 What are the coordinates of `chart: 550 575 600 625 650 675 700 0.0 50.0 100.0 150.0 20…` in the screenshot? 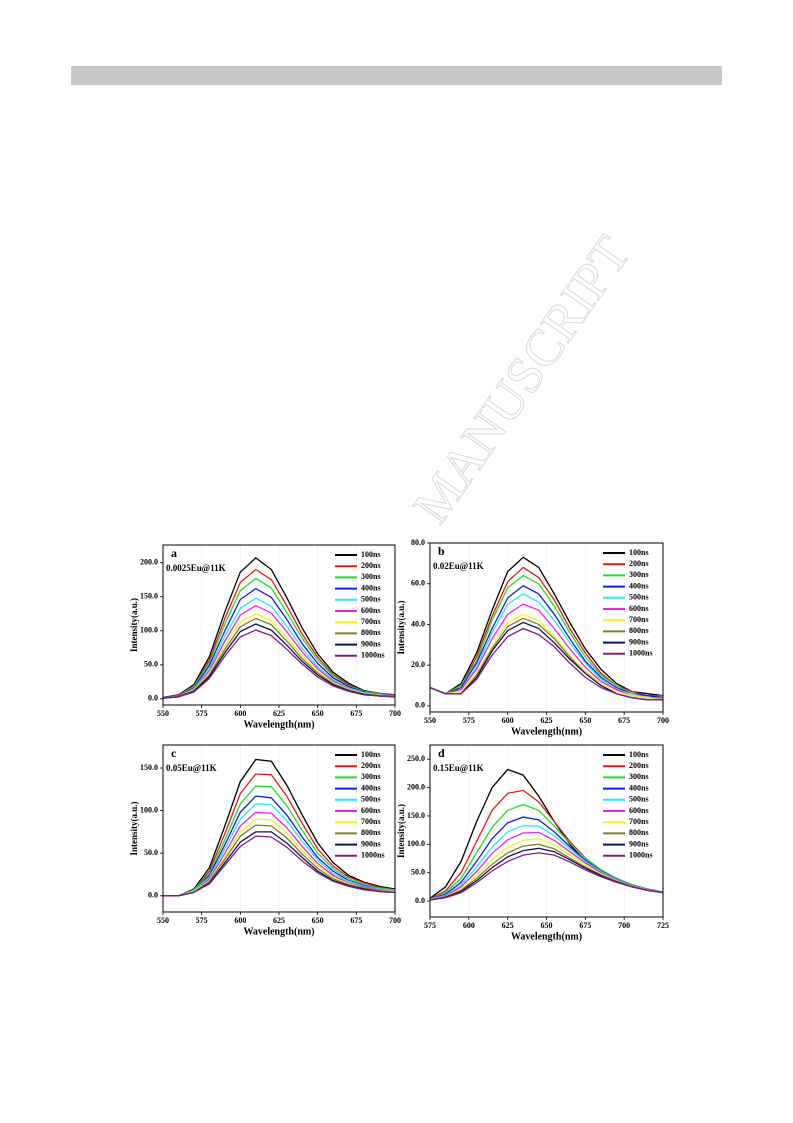 It's located at (265, 637).